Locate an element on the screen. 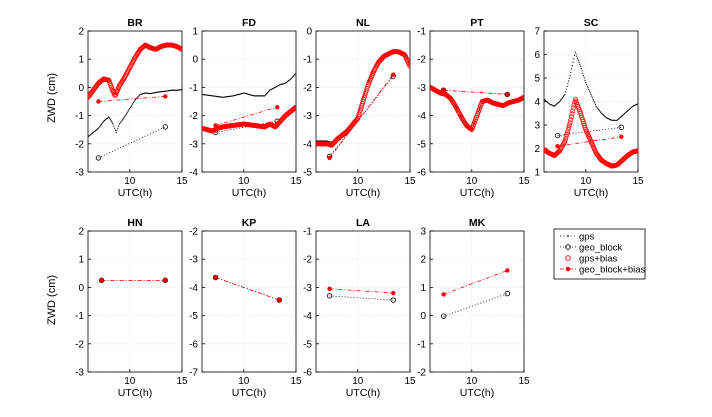 The height and width of the screenshot is (417, 712). series-geo-bias-pt is located at coordinates (475, 92).